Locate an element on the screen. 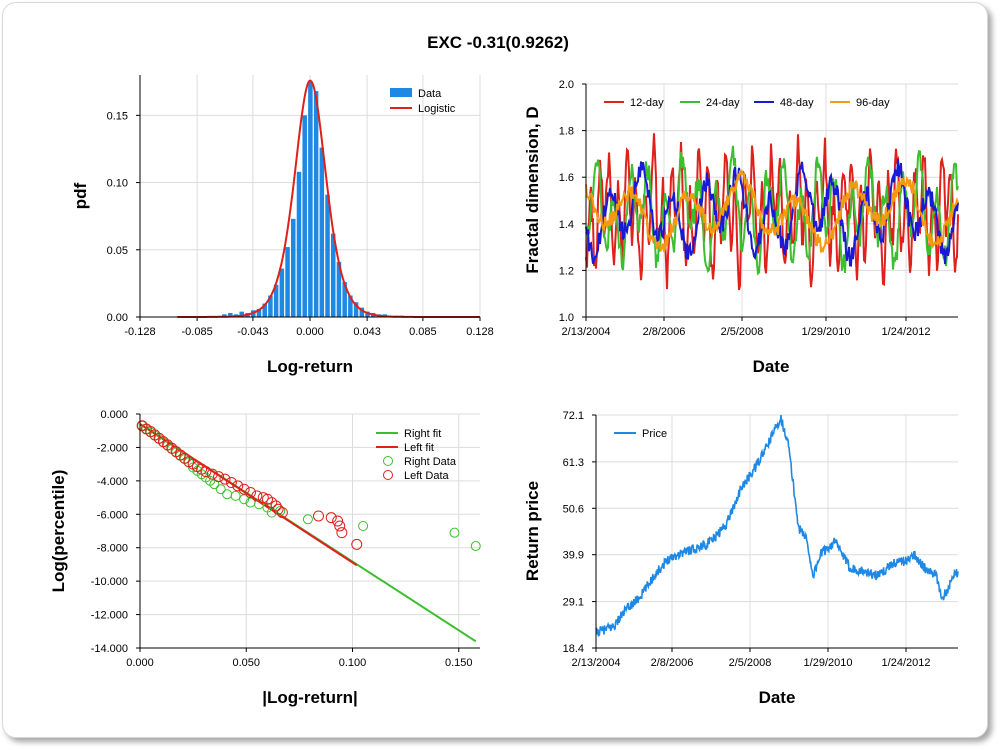 The image size is (1000, 750). price-xtick-label: 1/24/2012 is located at coordinates (906, 663).